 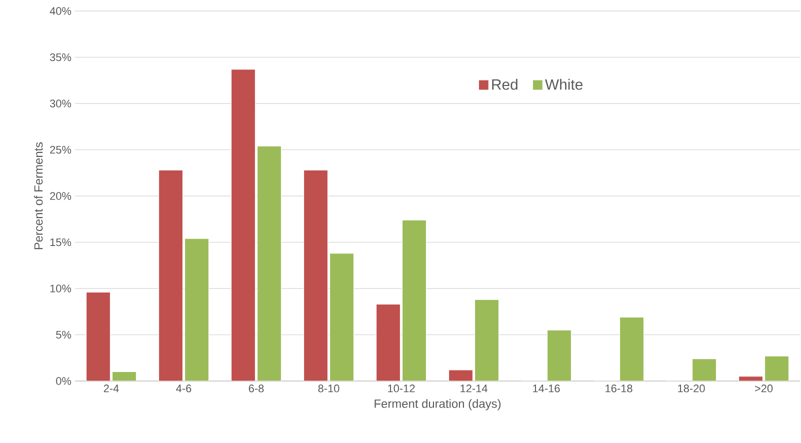 What do you see at coordinates (329, 388) in the screenshot?
I see `x-tick-label: 8-10` at bounding box center [329, 388].